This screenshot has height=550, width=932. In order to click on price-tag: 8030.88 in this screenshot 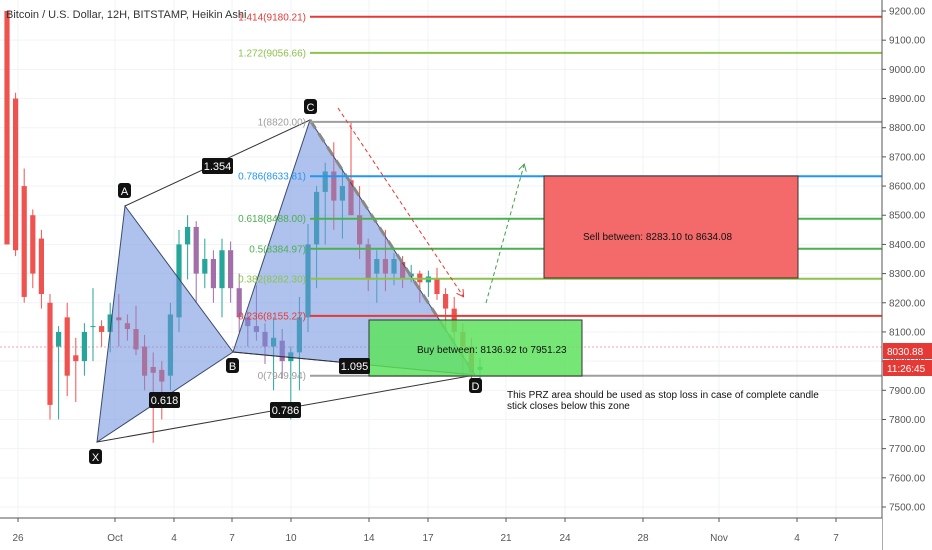, I will do `click(907, 351)`.